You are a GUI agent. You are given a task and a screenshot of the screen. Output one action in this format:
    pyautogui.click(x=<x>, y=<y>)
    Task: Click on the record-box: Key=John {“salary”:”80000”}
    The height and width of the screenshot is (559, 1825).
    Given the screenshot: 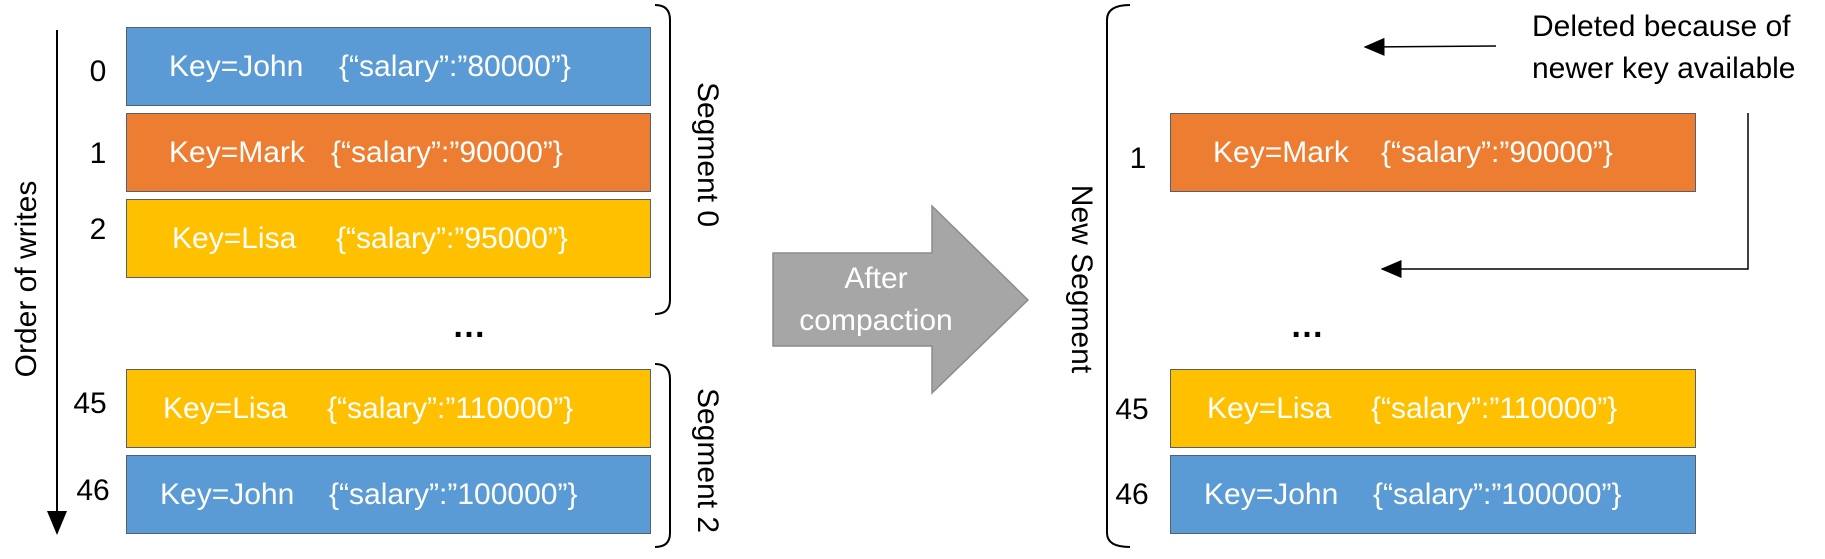 What is the action you would take?
    pyautogui.click(x=388, y=66)
    